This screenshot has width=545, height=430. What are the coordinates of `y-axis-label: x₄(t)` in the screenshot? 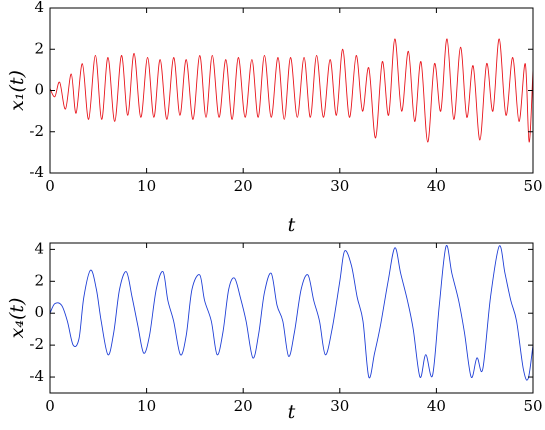 It's located at (17, 318).